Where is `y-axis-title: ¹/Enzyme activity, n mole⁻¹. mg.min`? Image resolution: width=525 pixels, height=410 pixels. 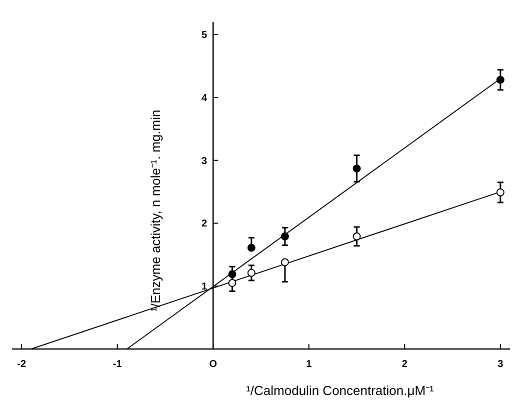 y-axis-title: ¹/Enzyme activity, n mole⁻¹. mg.min is located at coordinates (155, 211).